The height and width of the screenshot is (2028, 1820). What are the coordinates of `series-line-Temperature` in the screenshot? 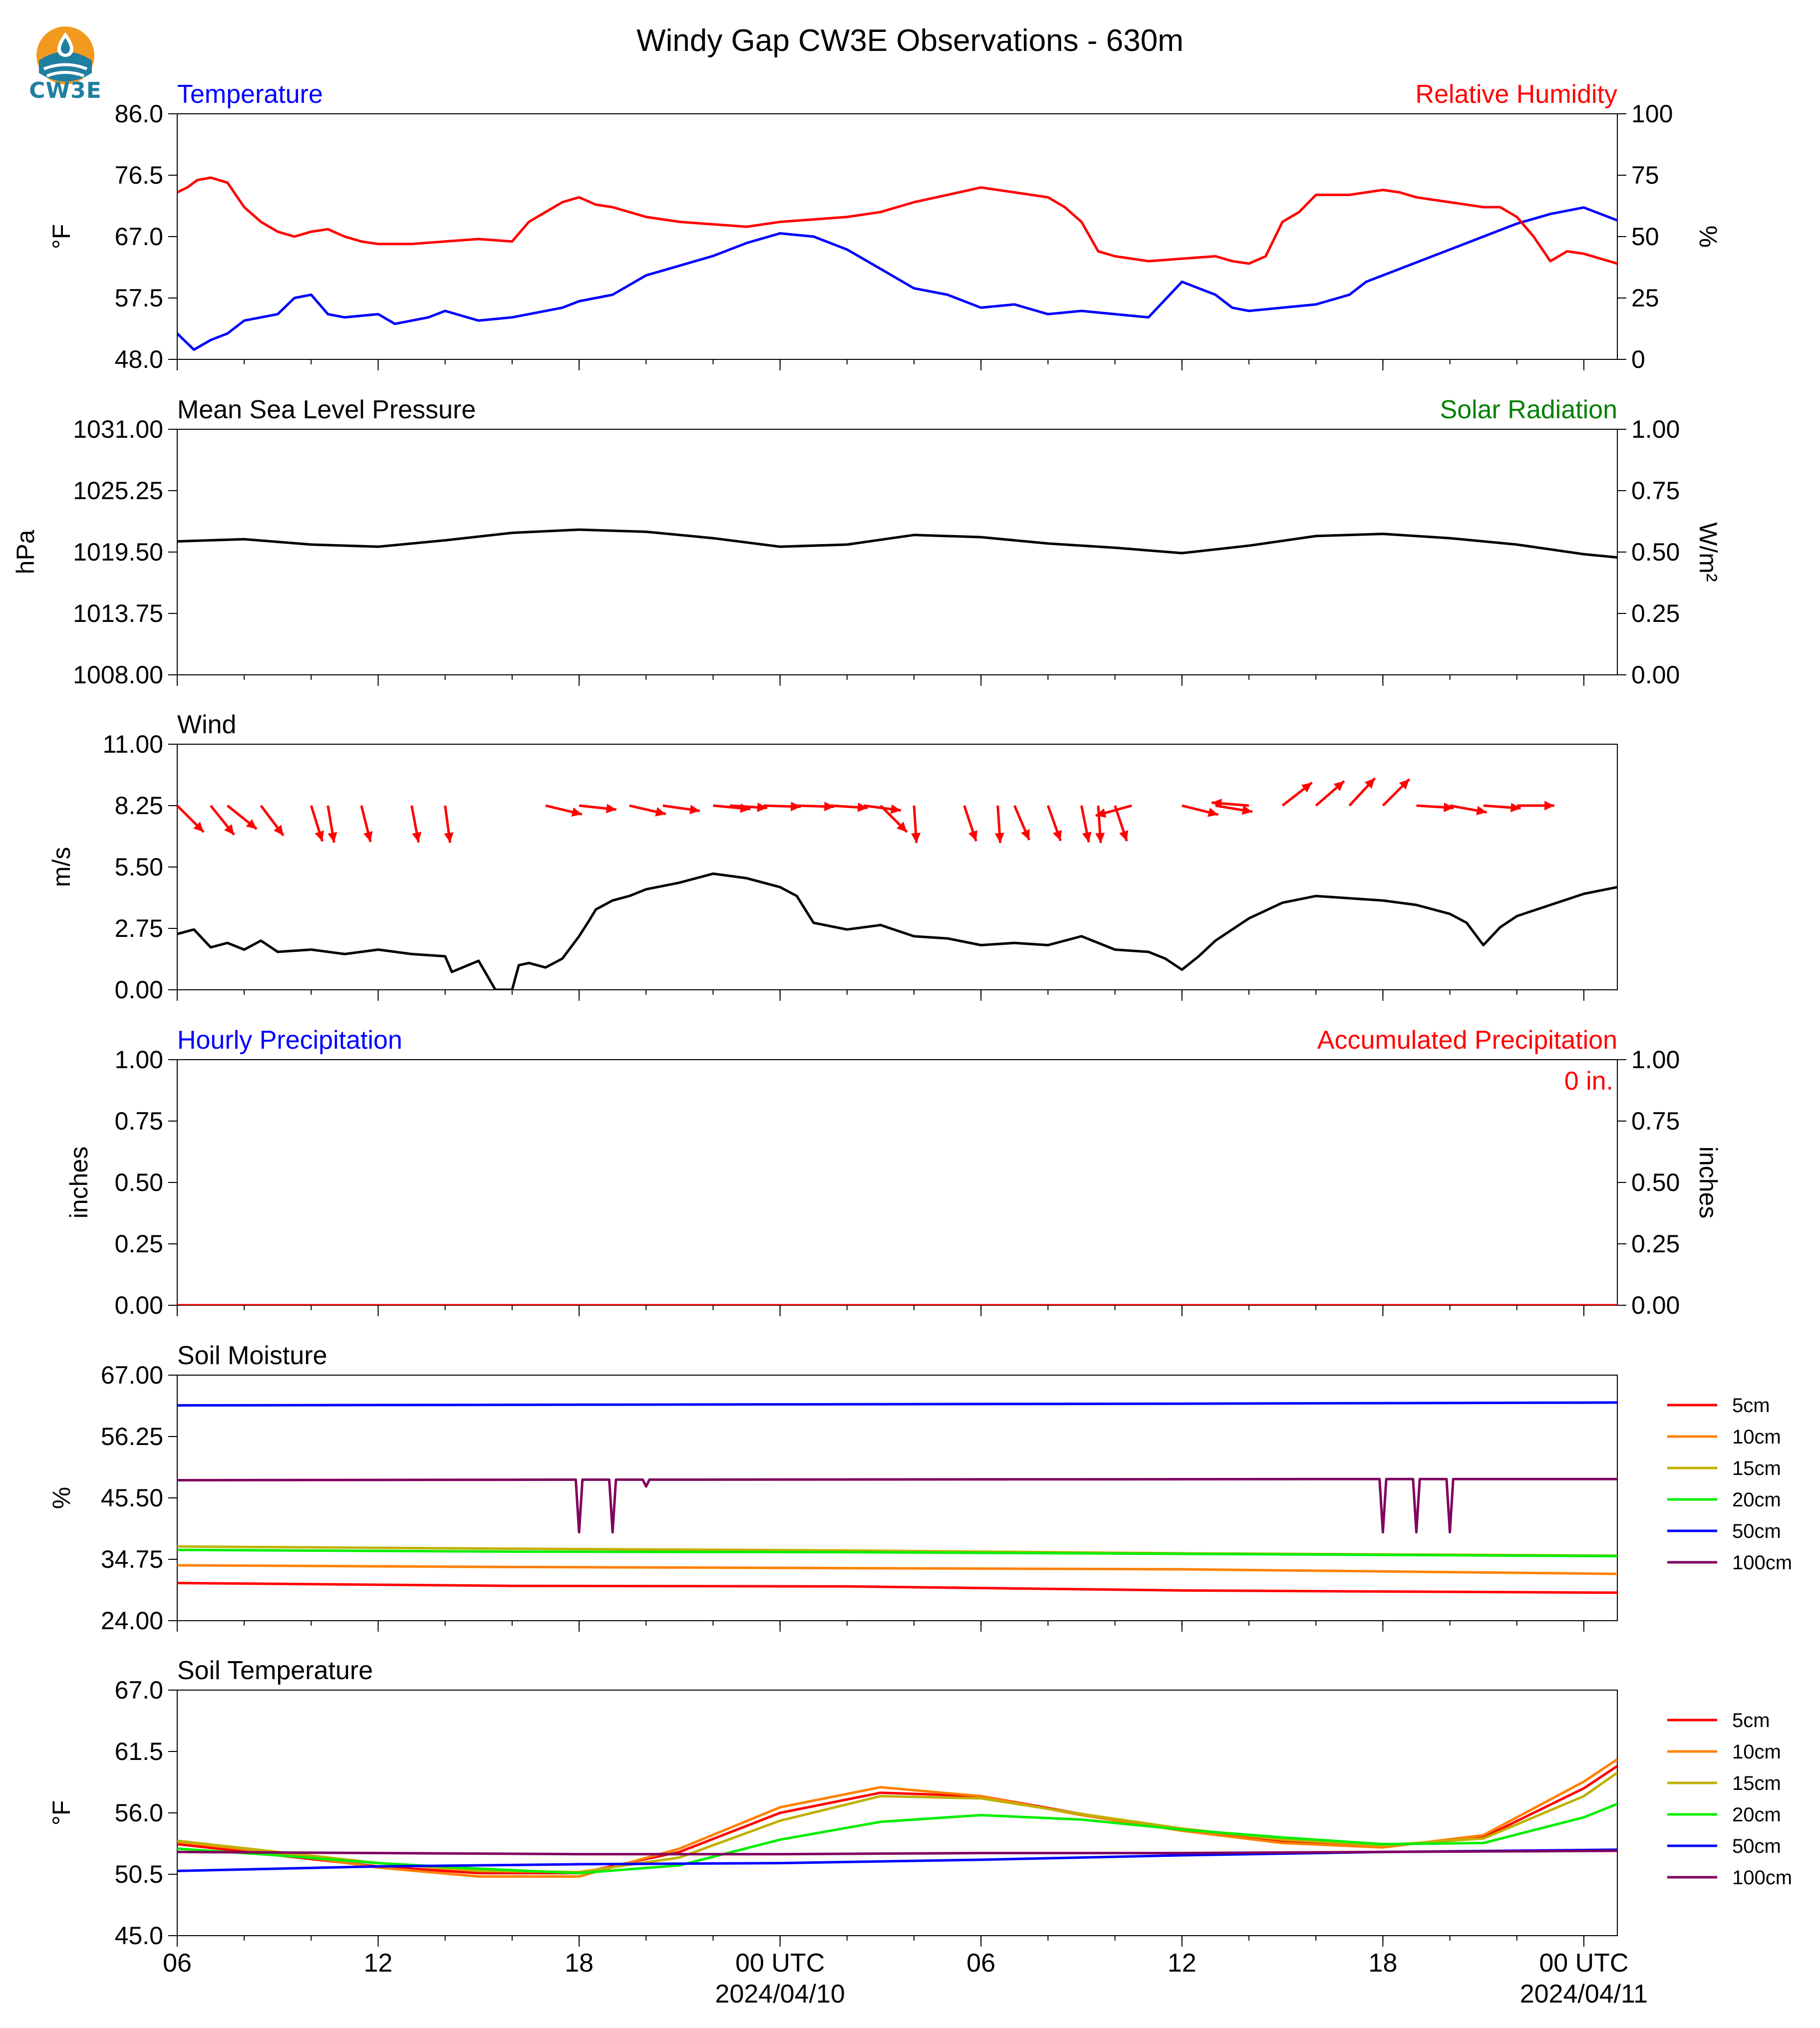 It's located at (897, 278).